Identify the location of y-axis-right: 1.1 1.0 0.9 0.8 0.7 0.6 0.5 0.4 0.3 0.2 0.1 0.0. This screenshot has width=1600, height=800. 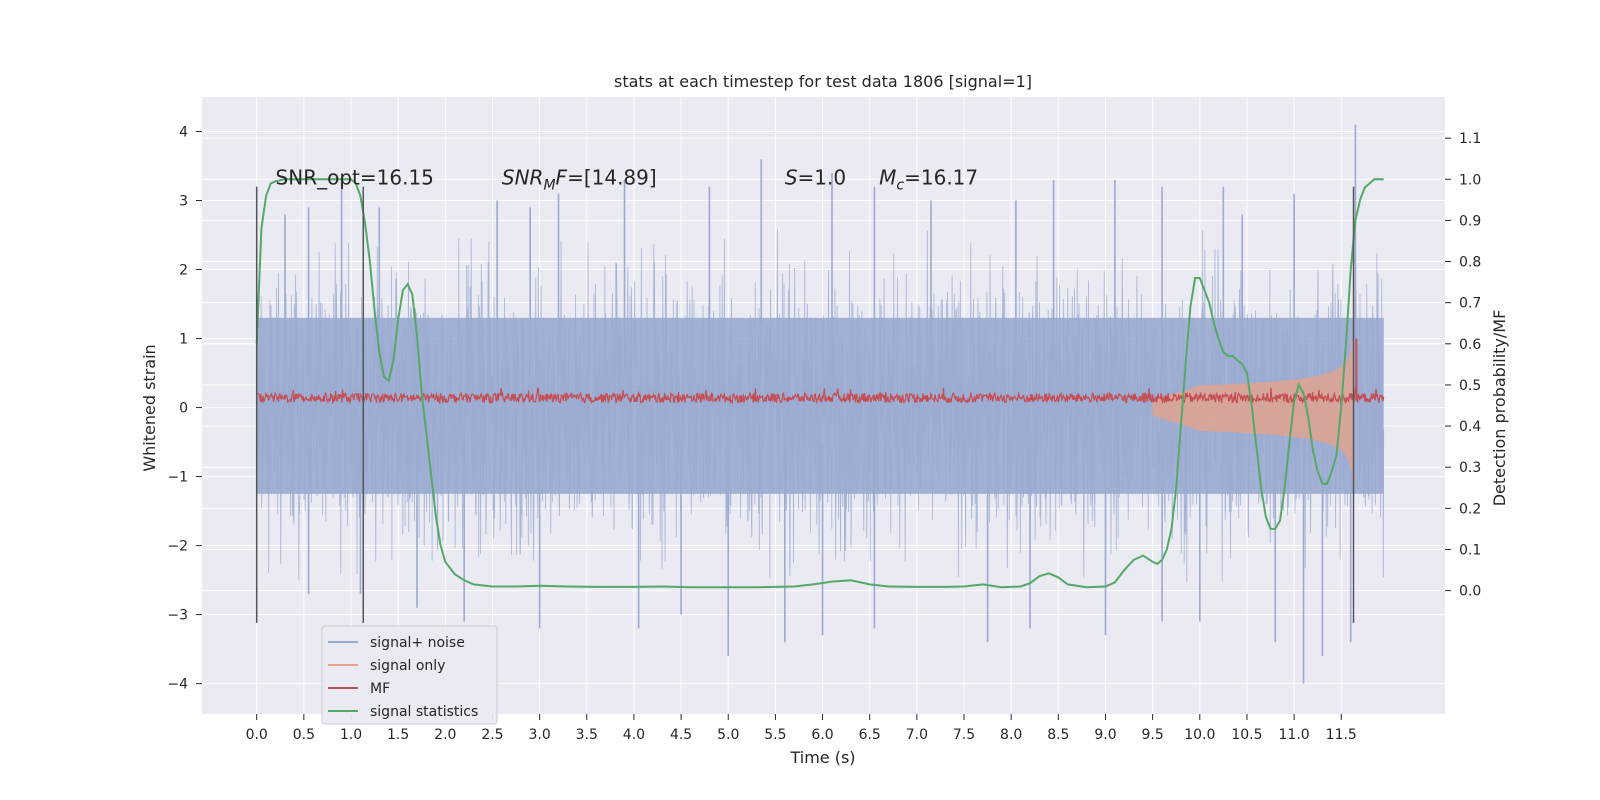
(1463, 365).